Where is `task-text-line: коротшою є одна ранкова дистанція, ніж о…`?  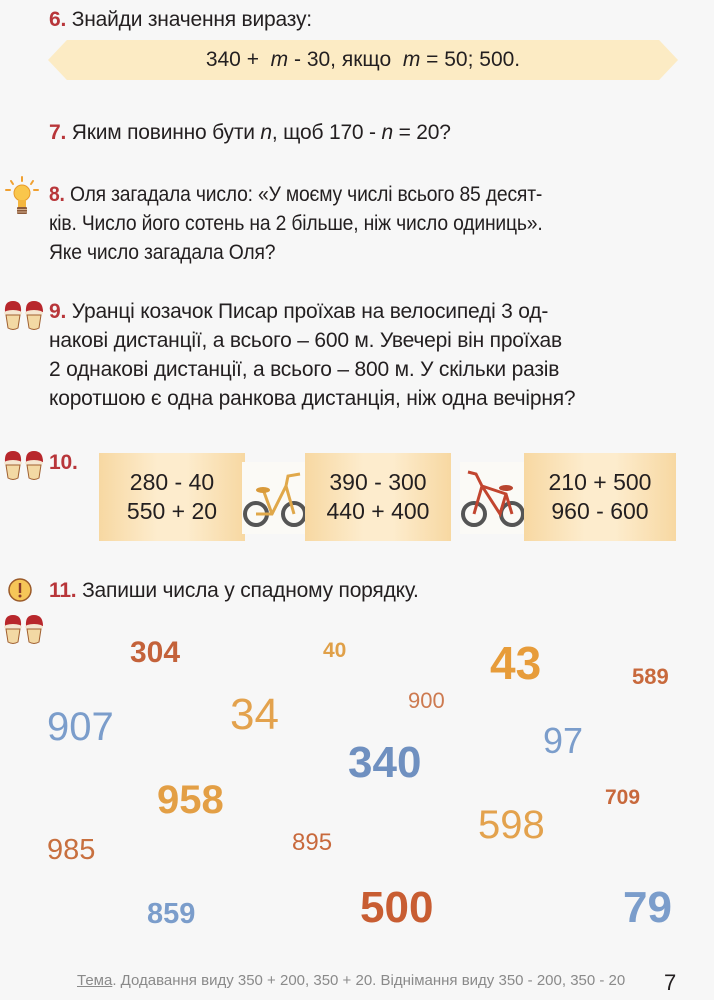 task-text-line: коротшою є одна ранкова дистанція, ніж о… is located at coordinates (312, 398).